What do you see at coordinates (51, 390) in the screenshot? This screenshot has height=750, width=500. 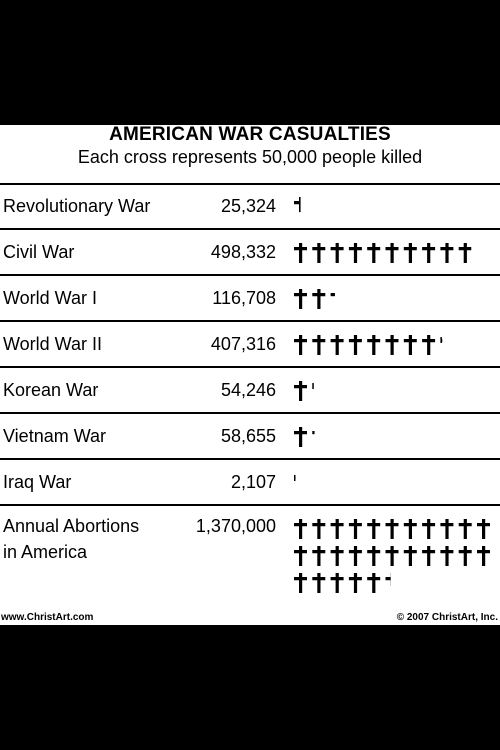 I see `row-label: Korean War` at bounding box center [51, 390].